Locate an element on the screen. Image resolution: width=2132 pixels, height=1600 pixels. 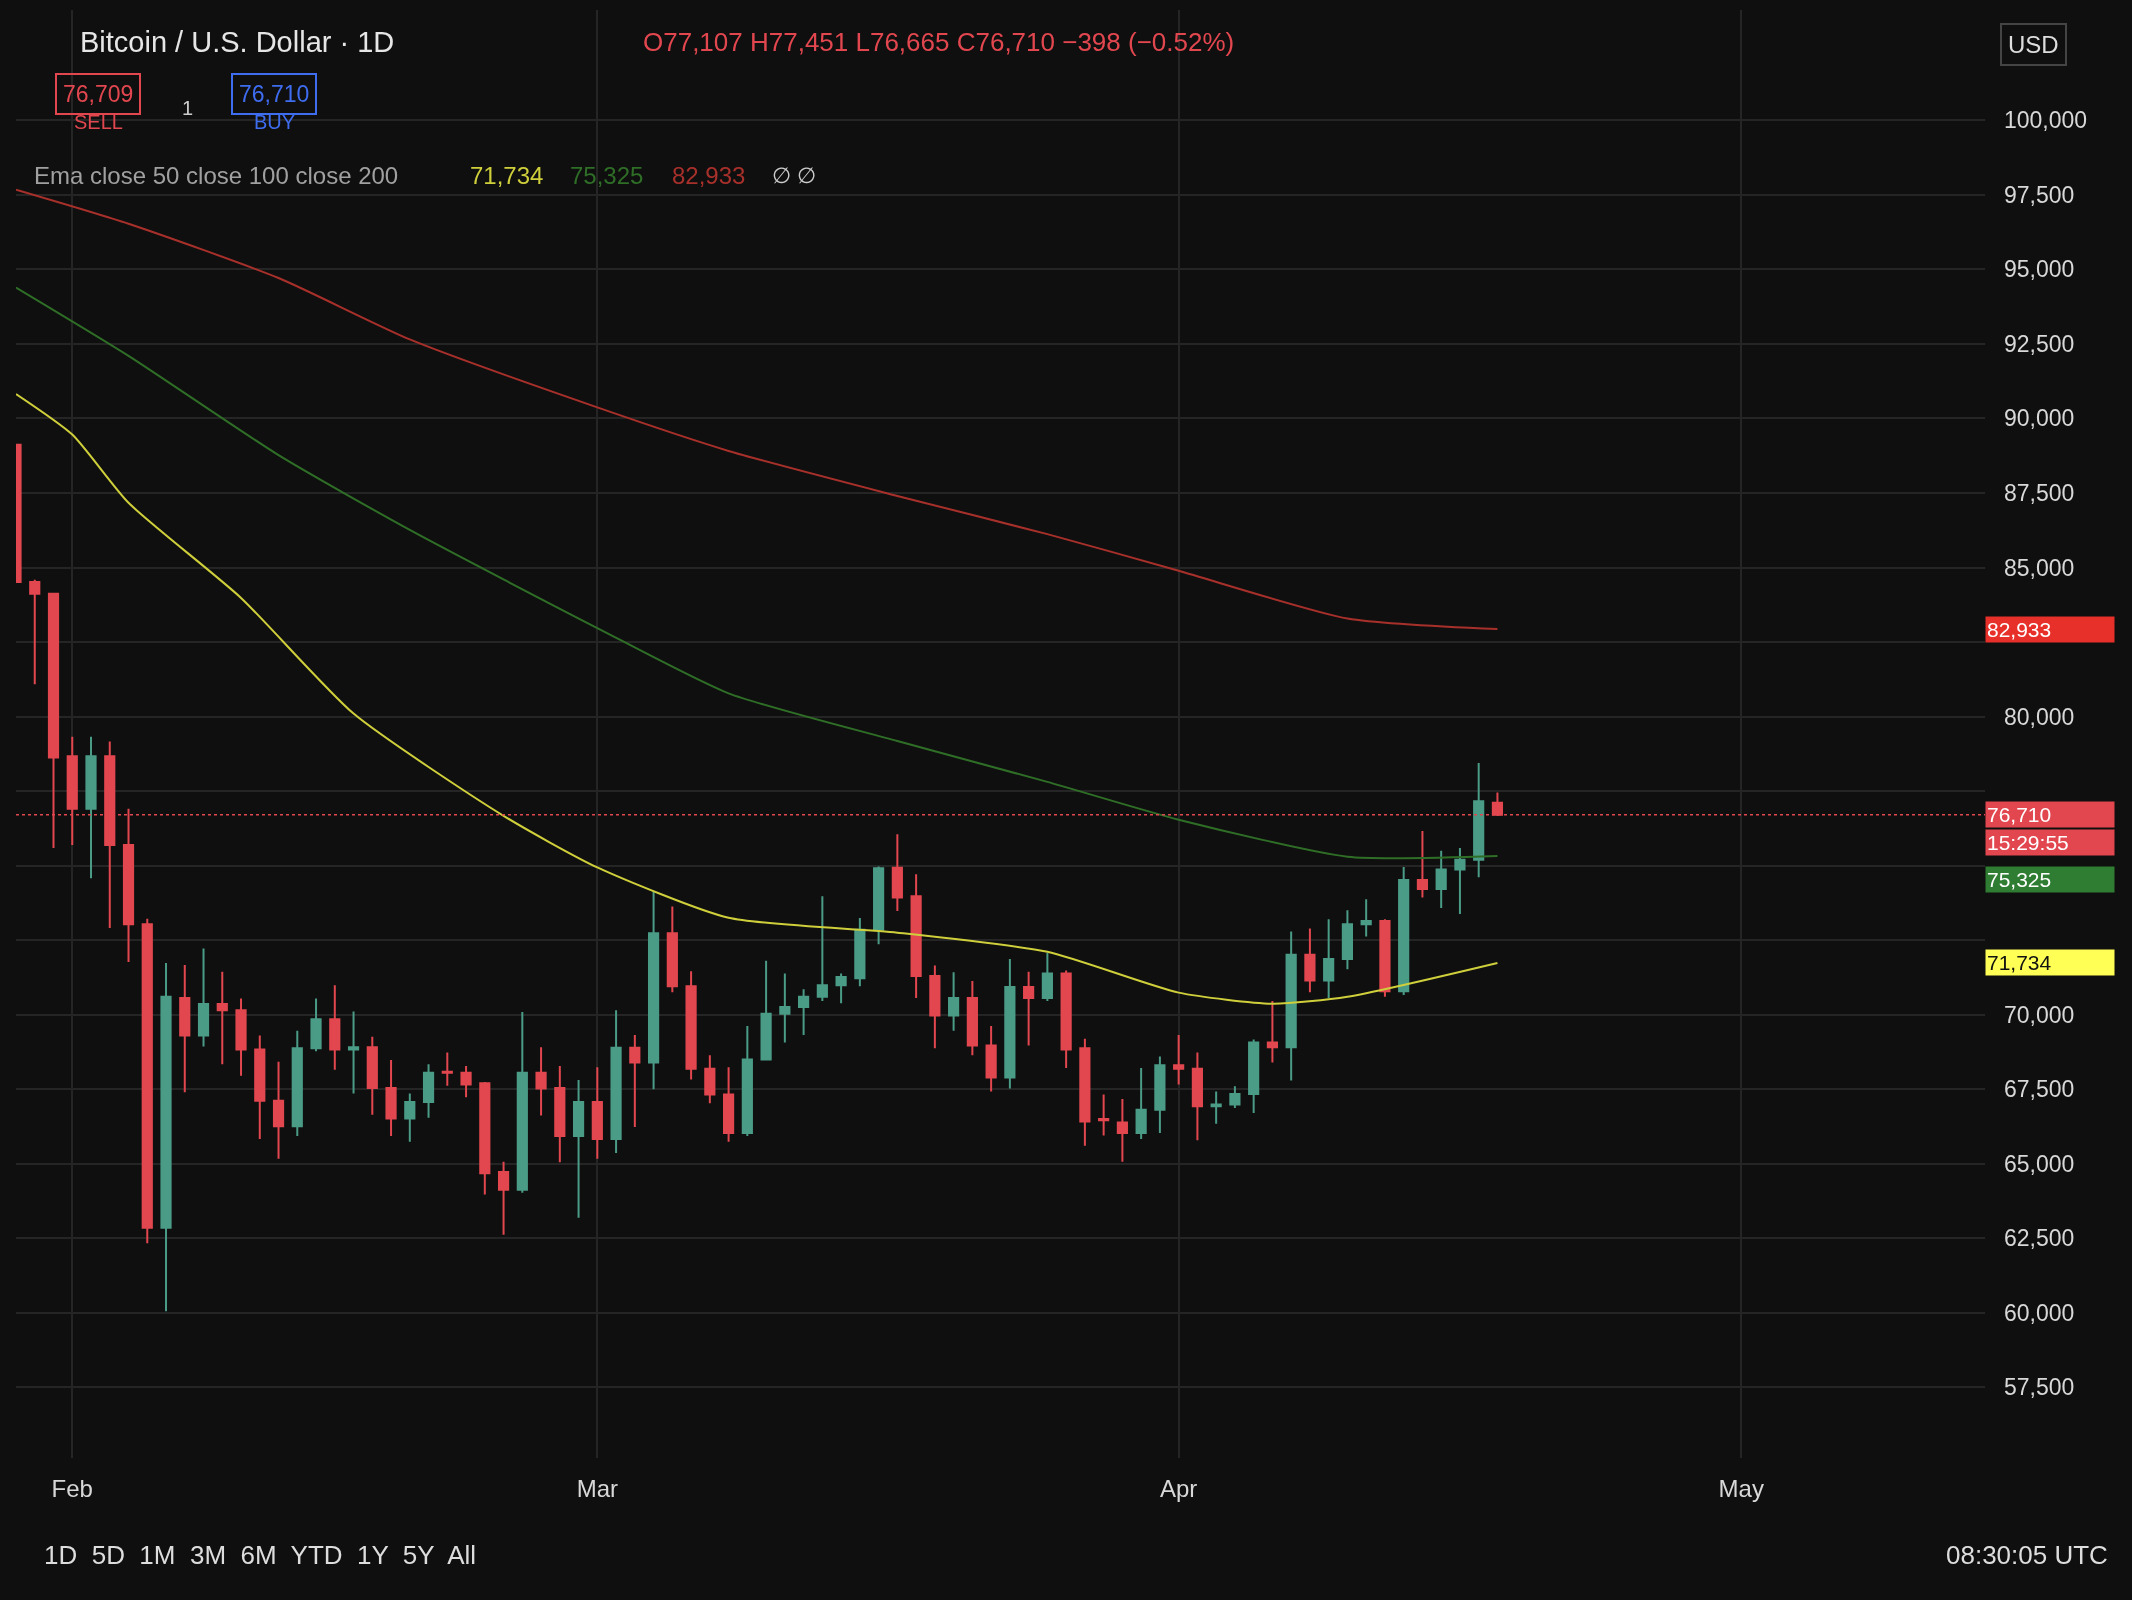
y-tick-label: 100,000 is located at coordinates (2046, 120).